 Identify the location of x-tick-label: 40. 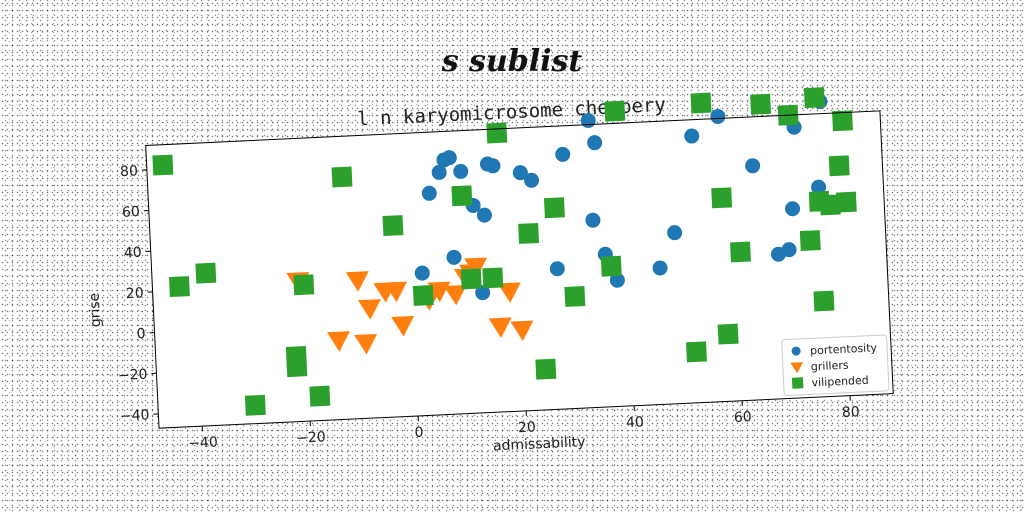
(635, 422).